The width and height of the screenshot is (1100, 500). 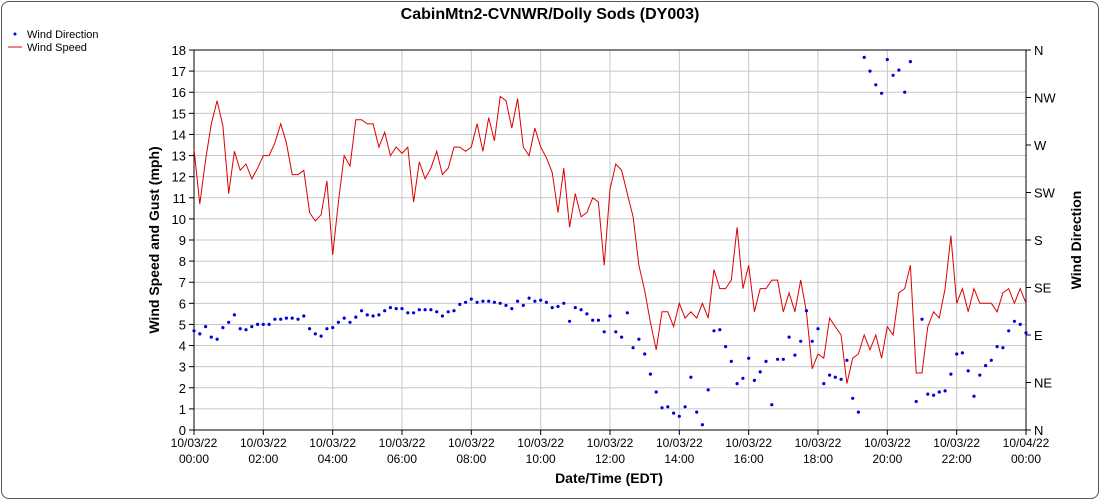 What do you see at coordinates (609, 478) in the screenshot?
I see `x-axis-title: Date/Time (EDT)` at bounding box center [609, 478].